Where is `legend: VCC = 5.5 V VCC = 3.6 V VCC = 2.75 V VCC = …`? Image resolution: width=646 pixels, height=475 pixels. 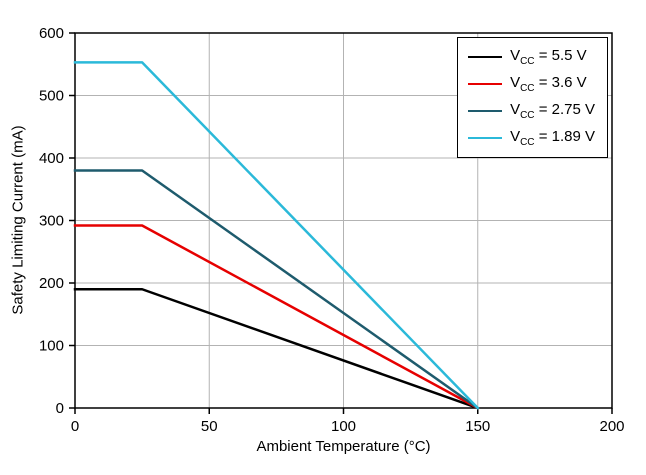 legend: VCC = 5.5 V VCC = 3.6 V VCC = 2.75 V VCC = … is located at coordinates (532, 97).